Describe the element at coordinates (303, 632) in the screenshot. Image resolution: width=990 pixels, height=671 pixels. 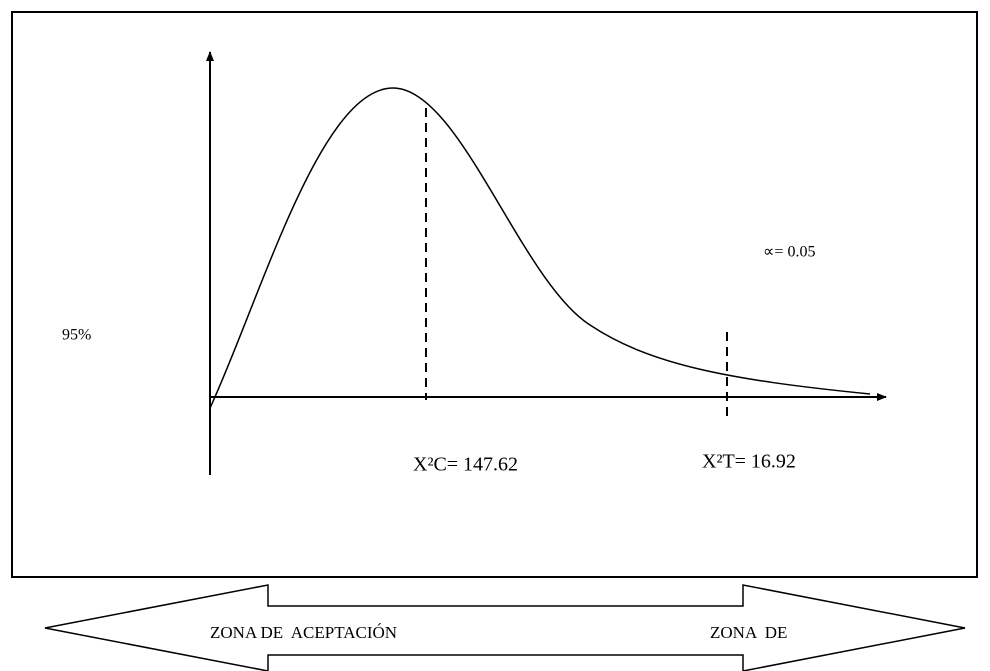
I see `acceptance-zone: ZONA DE ACEPTACIÓN` at that location.